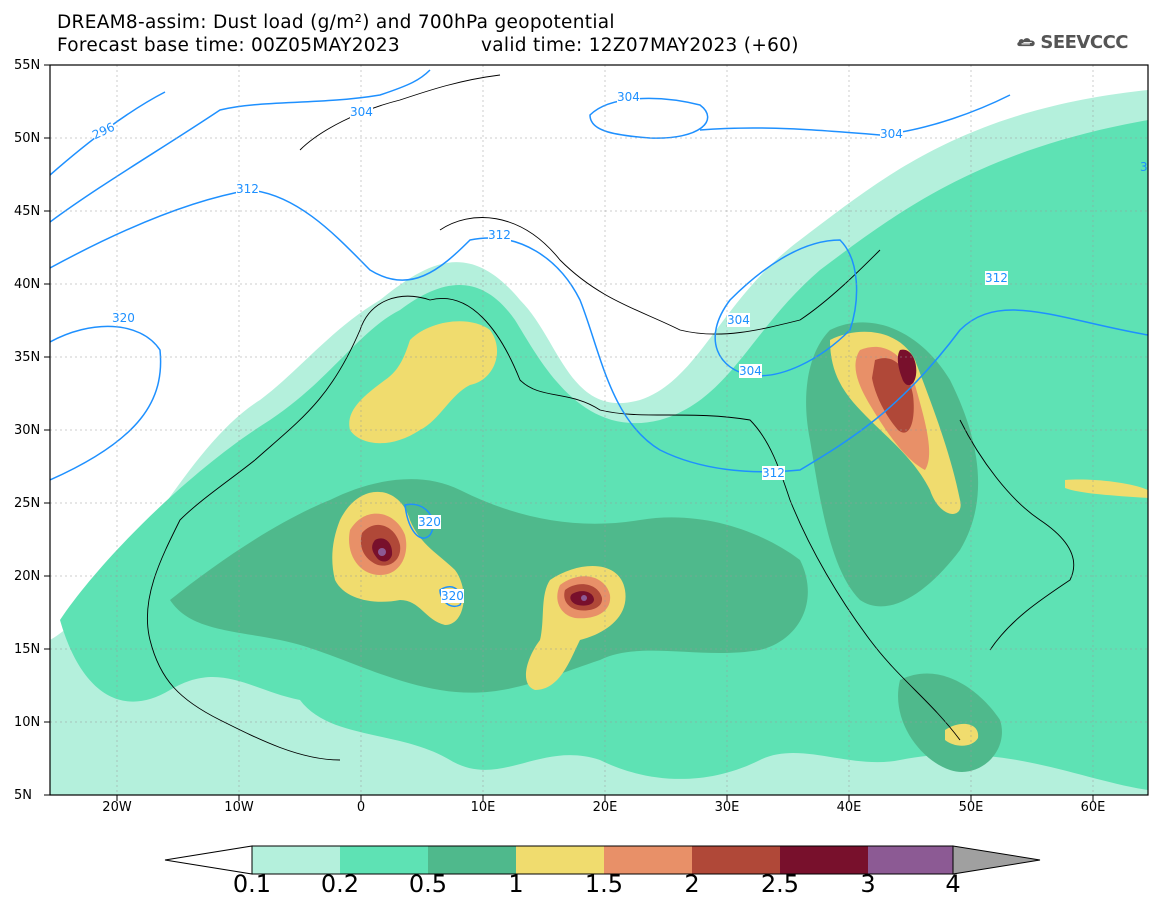  What do you see at coordinates (868, 884) in the screenshot?
I see `colorbar-label: 3` at bounding box center [868, 884].